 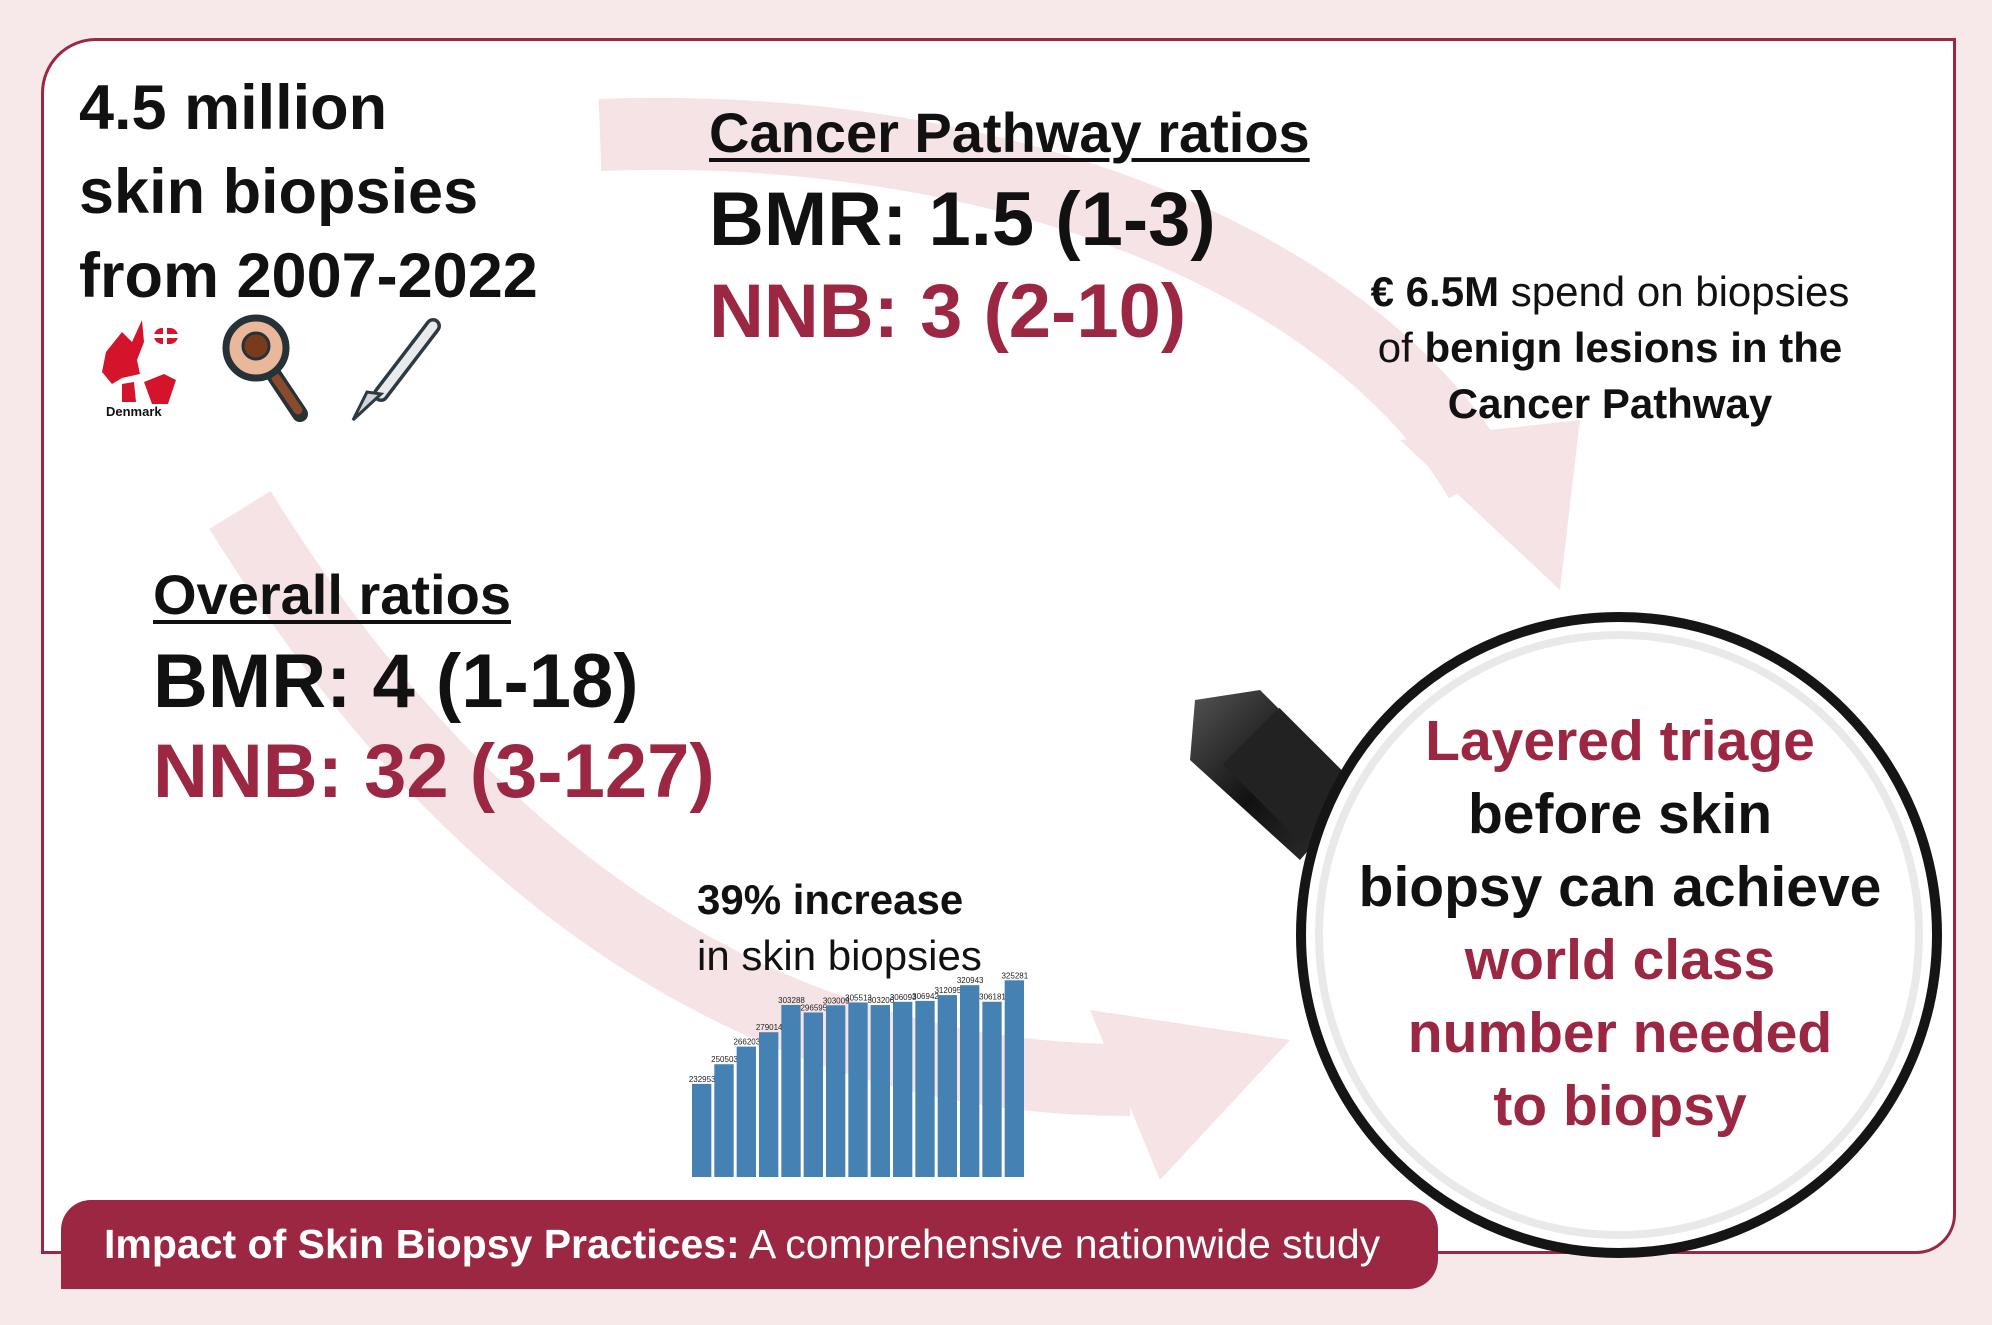 What do you see at coordinates (134, 411) in the screenshot?
I see `map-label: Denmark` at bounding box center [134, 411].